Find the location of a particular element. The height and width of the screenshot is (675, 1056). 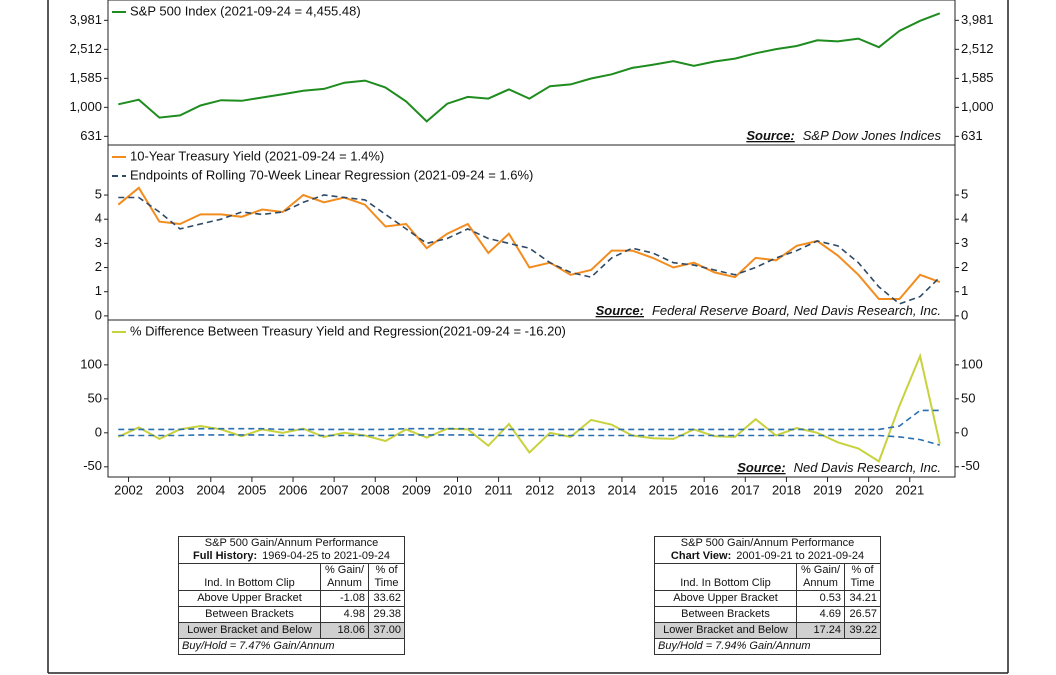

x-tick-label: 2013 is located at coordinates (580, 489).